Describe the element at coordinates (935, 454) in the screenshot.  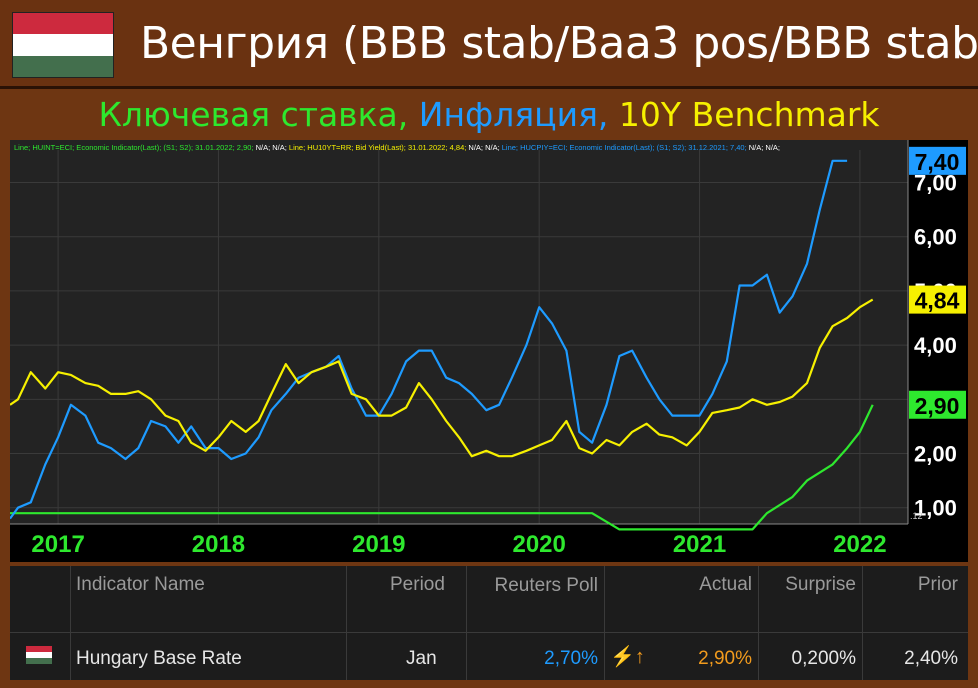
I see `y-tick-label: 2,00` at that location.